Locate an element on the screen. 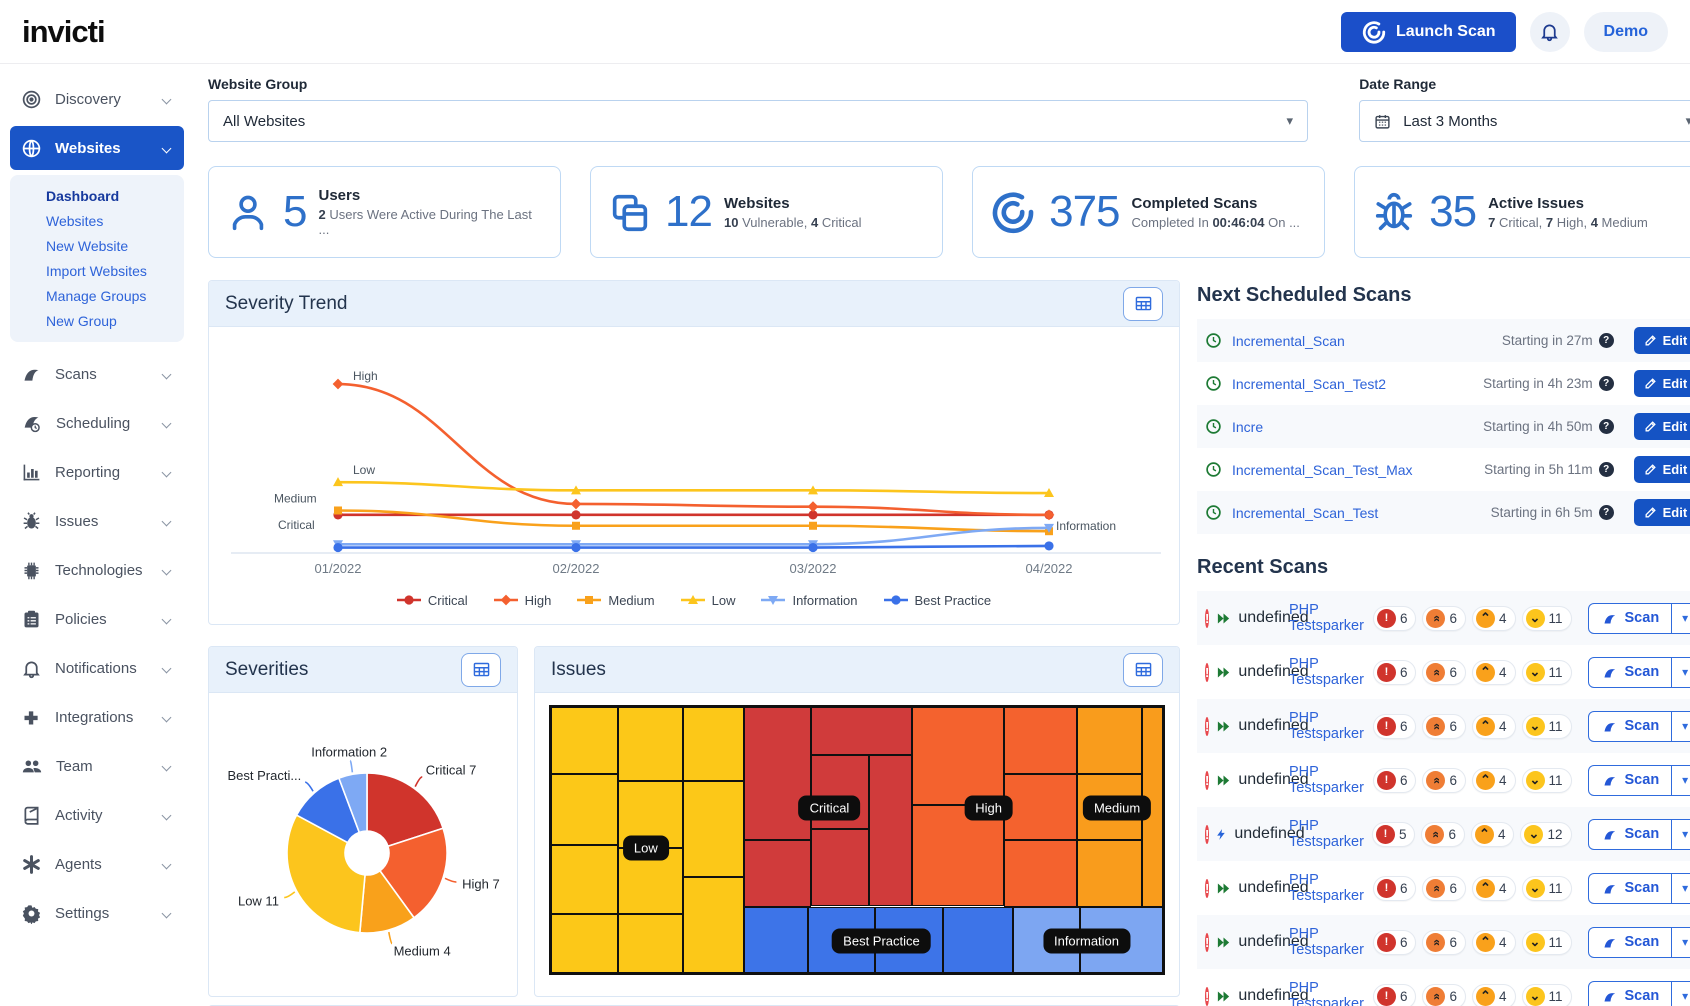 The height and width of the screenshot is (1006, 1690). donut-slice-information is located at coordinates (352, 803).